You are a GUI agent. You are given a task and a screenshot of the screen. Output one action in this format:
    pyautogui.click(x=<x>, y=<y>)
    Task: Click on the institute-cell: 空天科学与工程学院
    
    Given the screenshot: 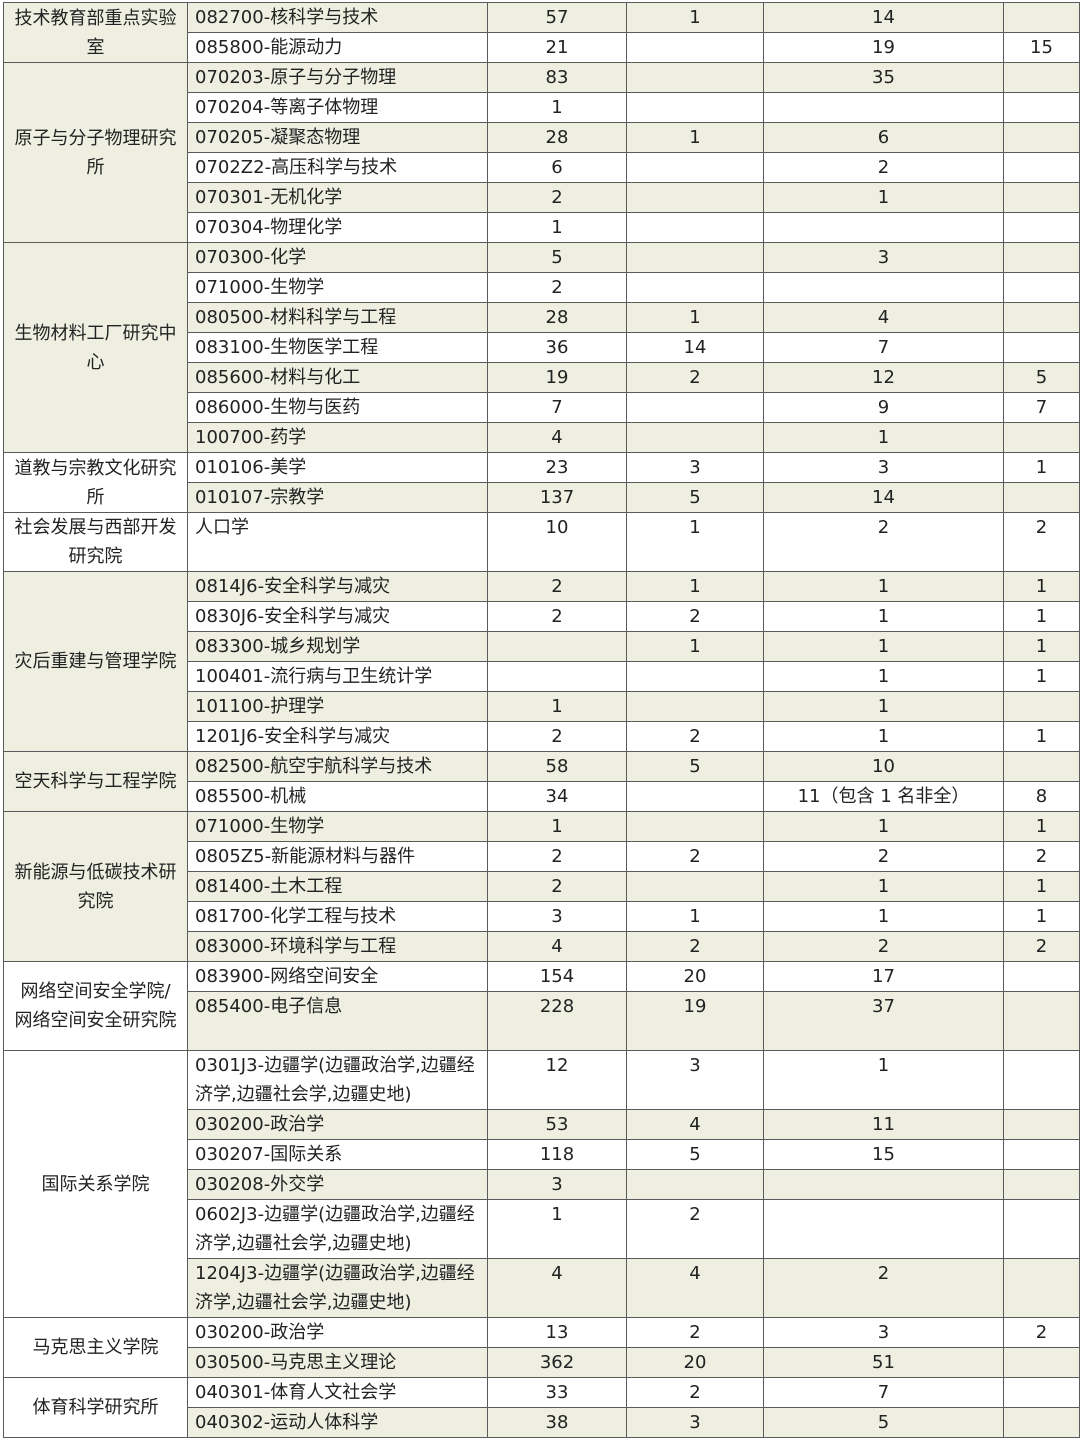 What is the action you would take?
    pyautogui.click(x=95, y=781)
    